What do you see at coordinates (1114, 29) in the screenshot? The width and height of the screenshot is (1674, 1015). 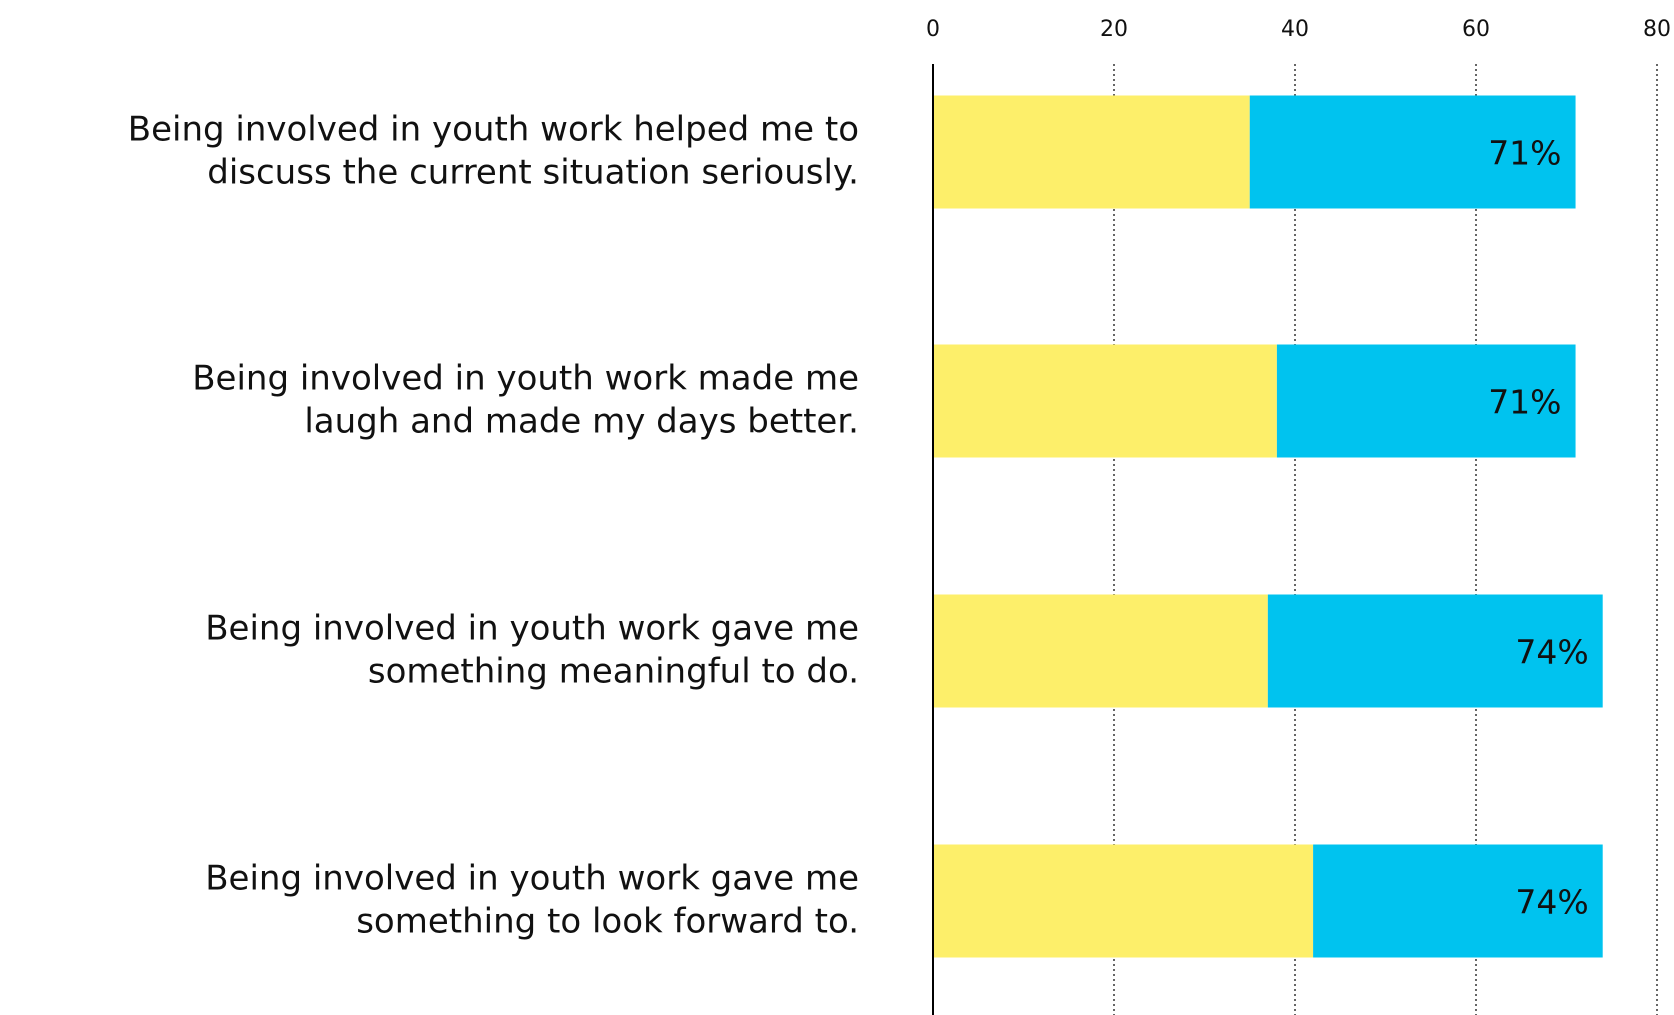 I see `x-tick-label: 20` at bounding box center [1114, 29].